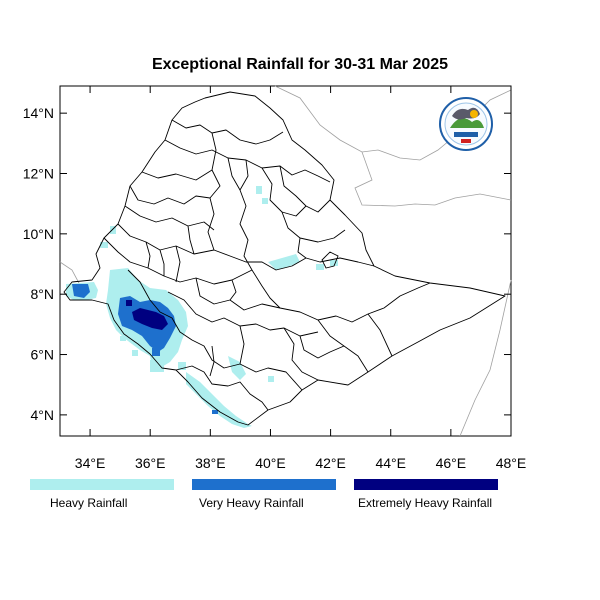 This screenshot has height=600, width=600. Describe the element at coordinates (147, 315) in the screenshot. I see `extremely-heavy-rainfall-cells` at that location.